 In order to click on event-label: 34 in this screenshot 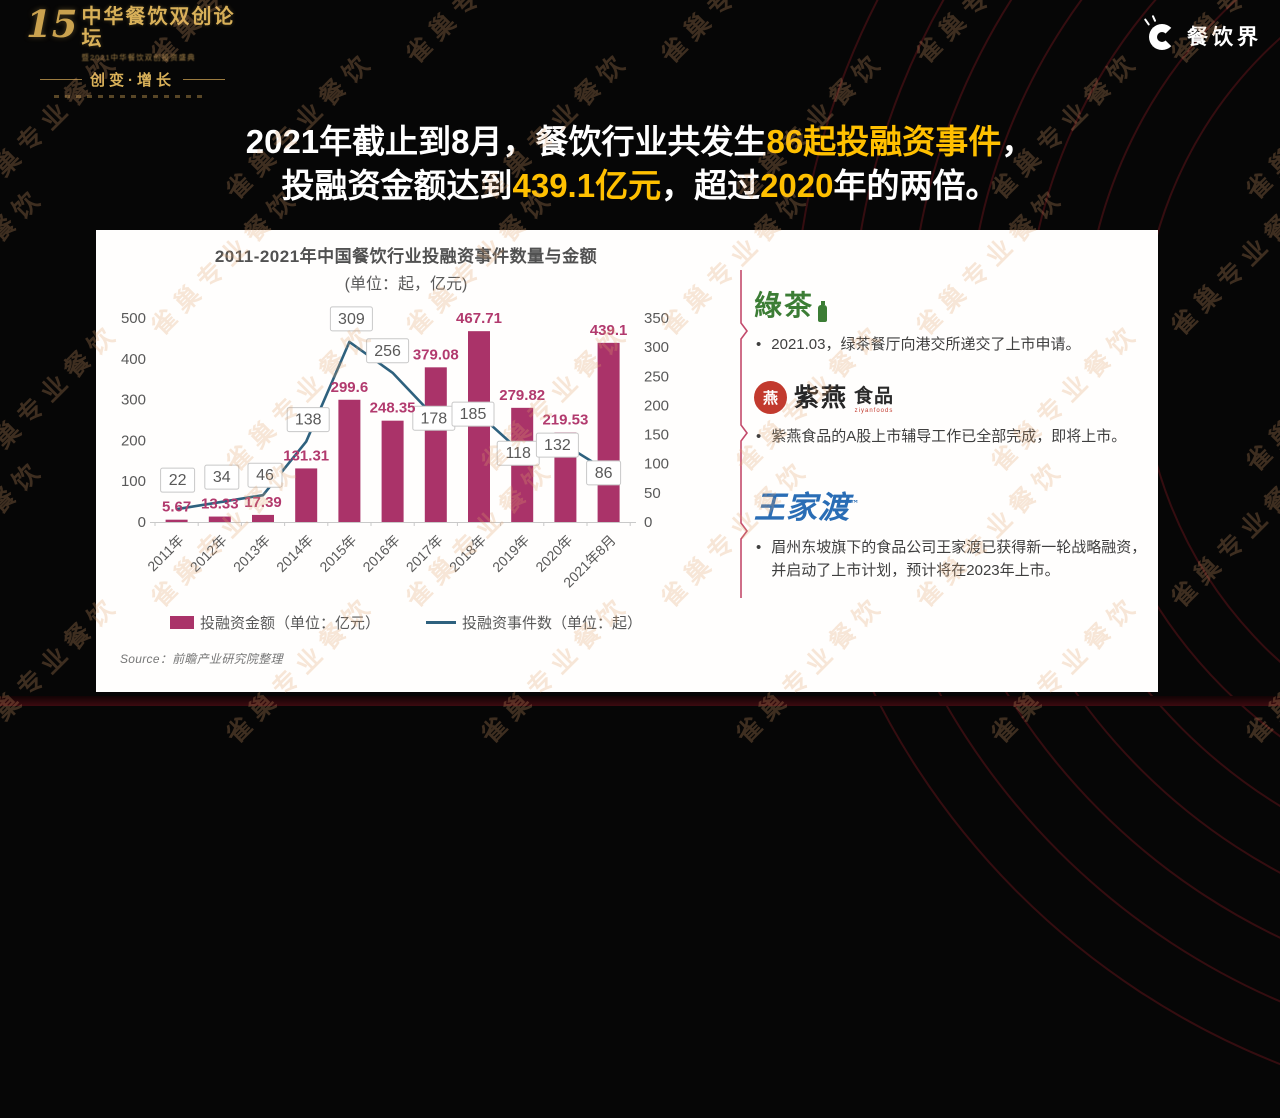, I will do `click(222, 477)`.